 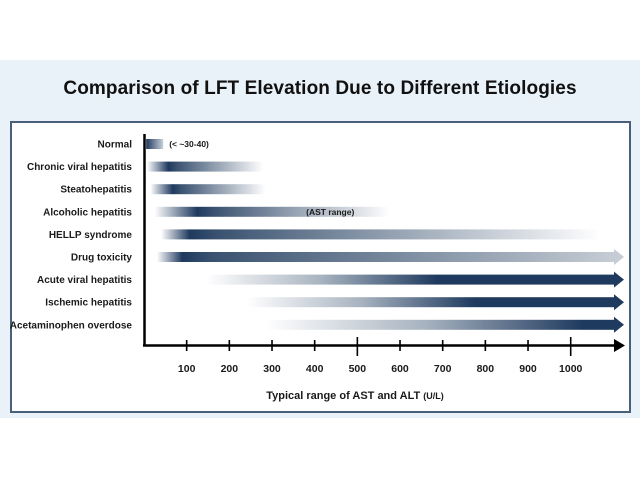 What do you see at coordinates (208, 189) in the screenshot?
I see `bar-steatohepatitis` at bounding box center [208, 189].